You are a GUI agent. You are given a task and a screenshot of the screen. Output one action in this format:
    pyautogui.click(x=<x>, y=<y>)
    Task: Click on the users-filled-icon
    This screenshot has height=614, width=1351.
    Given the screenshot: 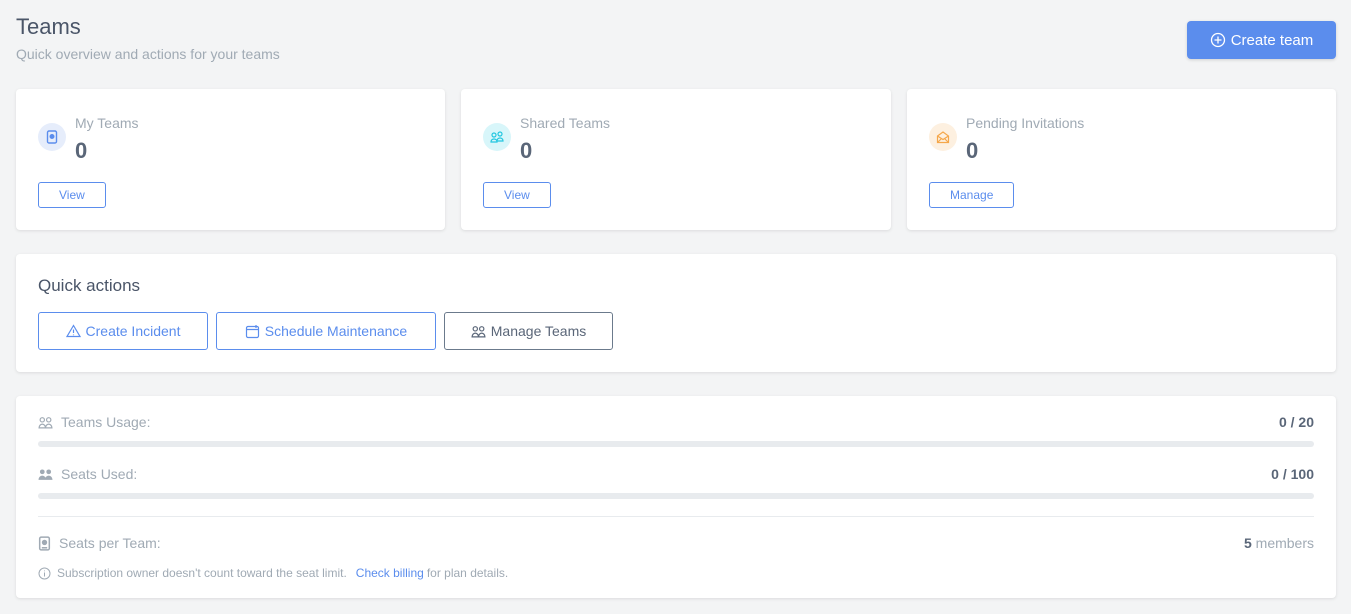 What is the action you would take?
    pyautogui.click(x=45, y=474)
    